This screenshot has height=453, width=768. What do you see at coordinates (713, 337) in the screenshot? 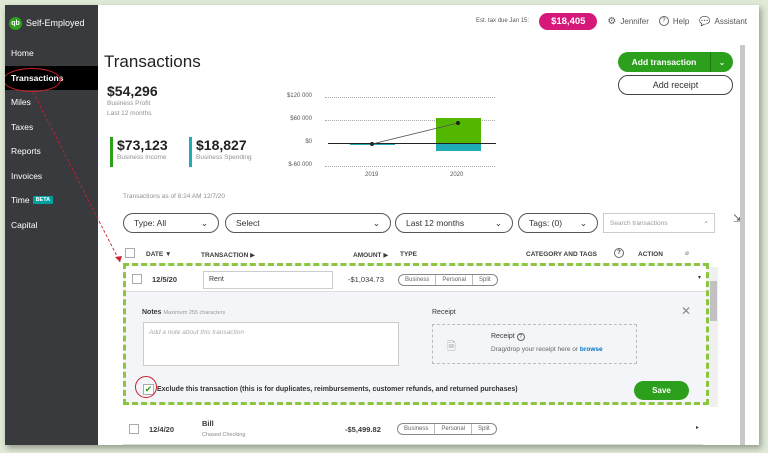
I see `scrollbar` at bounding box center [713, 337].